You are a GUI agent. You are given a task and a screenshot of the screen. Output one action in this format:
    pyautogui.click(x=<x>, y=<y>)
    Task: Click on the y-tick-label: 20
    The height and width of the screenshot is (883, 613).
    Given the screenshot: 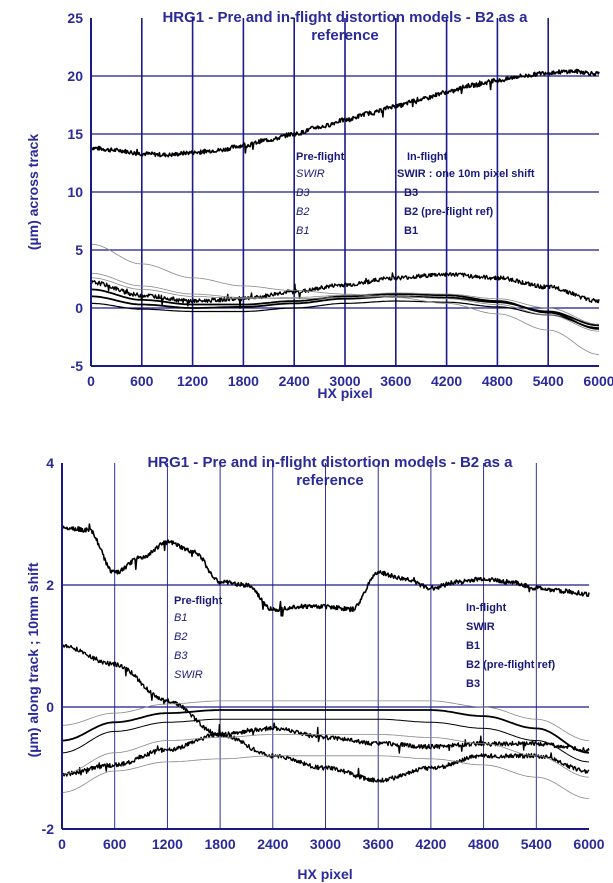 What is the action you would take?
    pyautogui.click(x=75, y=76)
    